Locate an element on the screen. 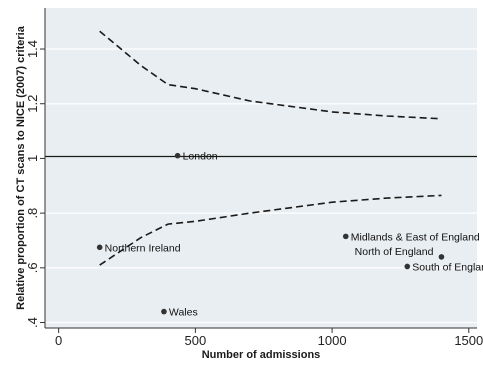  x-tick-label: 0 is located at coordinates (58, 340).